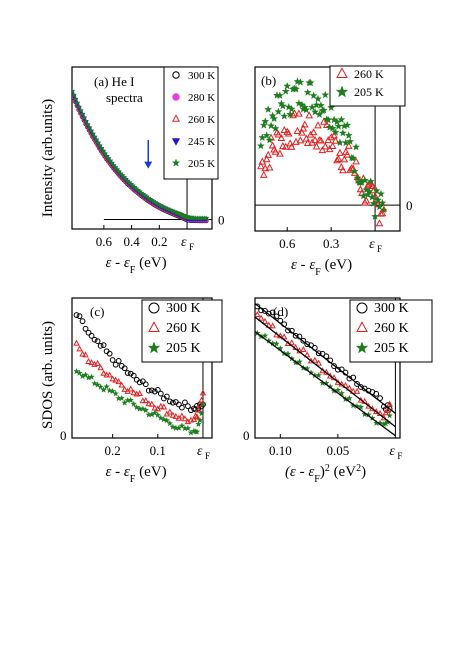 The image size is (467, 672). Describe the element at coordinates (331, 243) in the screenshot. I see `x-tick-label-b: 0.3` at that location.